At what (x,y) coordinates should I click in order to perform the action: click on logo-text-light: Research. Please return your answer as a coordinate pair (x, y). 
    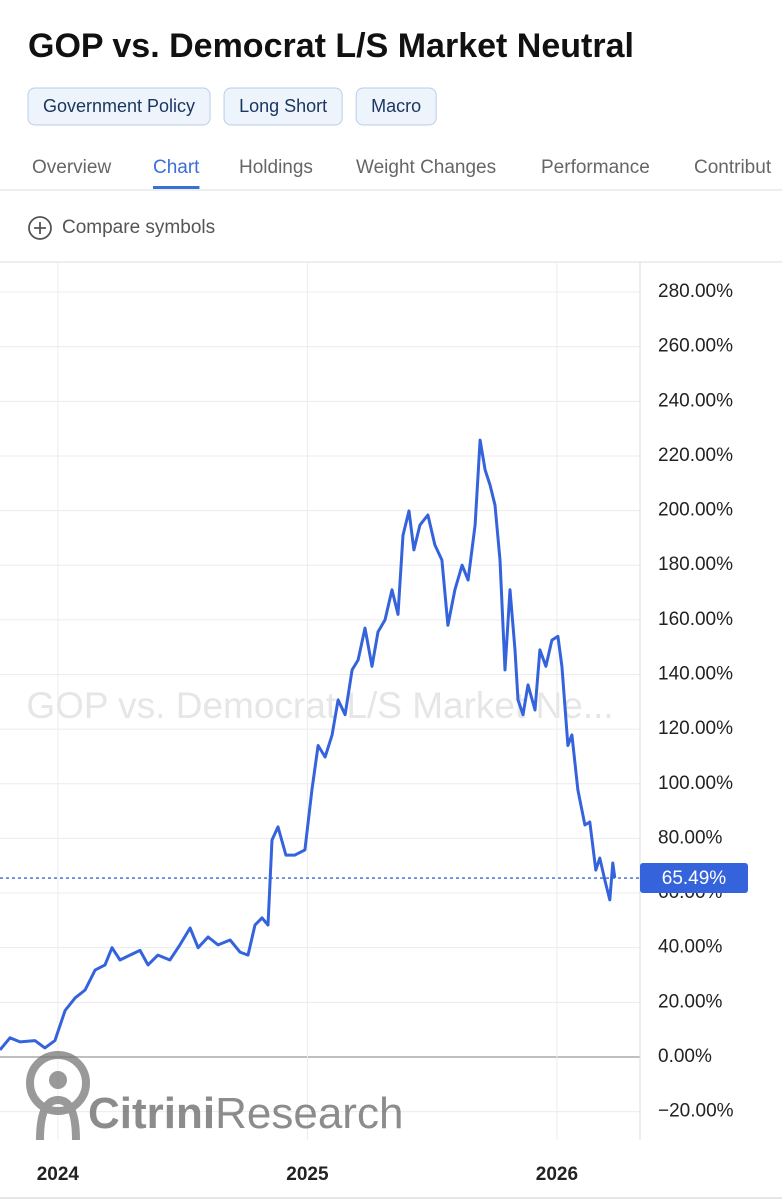
    Looking at the image, I should click on (309, 1113).